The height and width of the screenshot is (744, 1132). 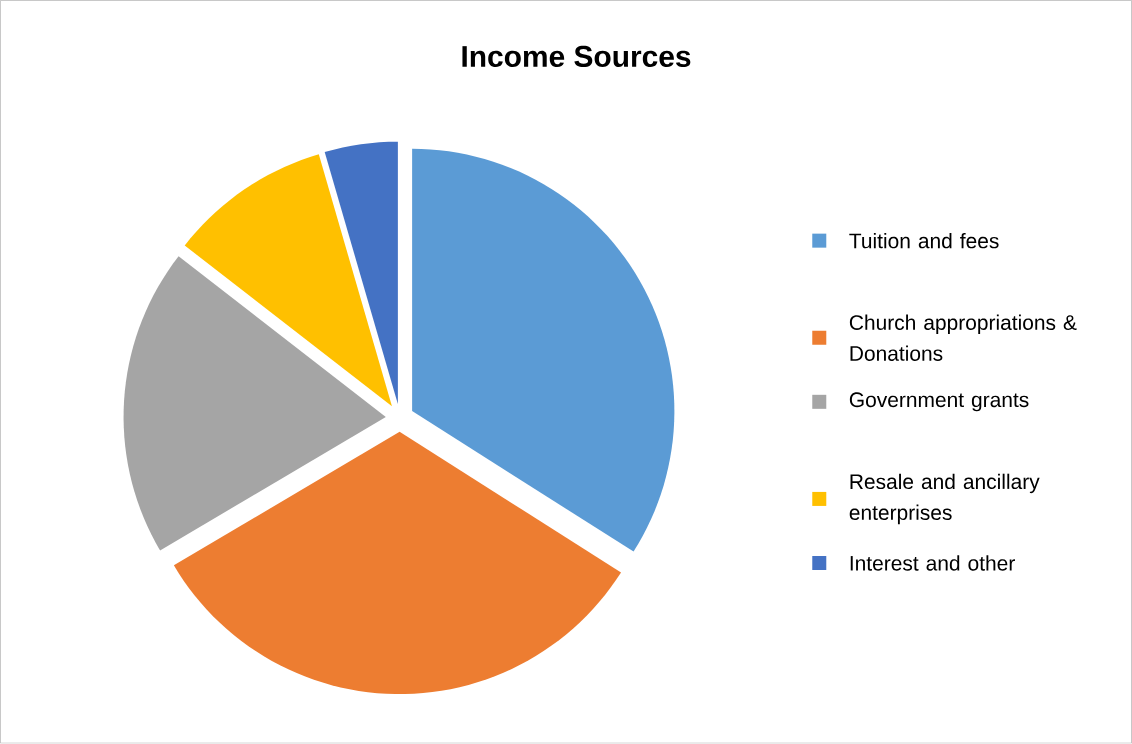 What do you see at coordinates (963, 338) in the screenshot?
I see `legend-label: Church appropriations & Donations` at bounding box center [963, 338].